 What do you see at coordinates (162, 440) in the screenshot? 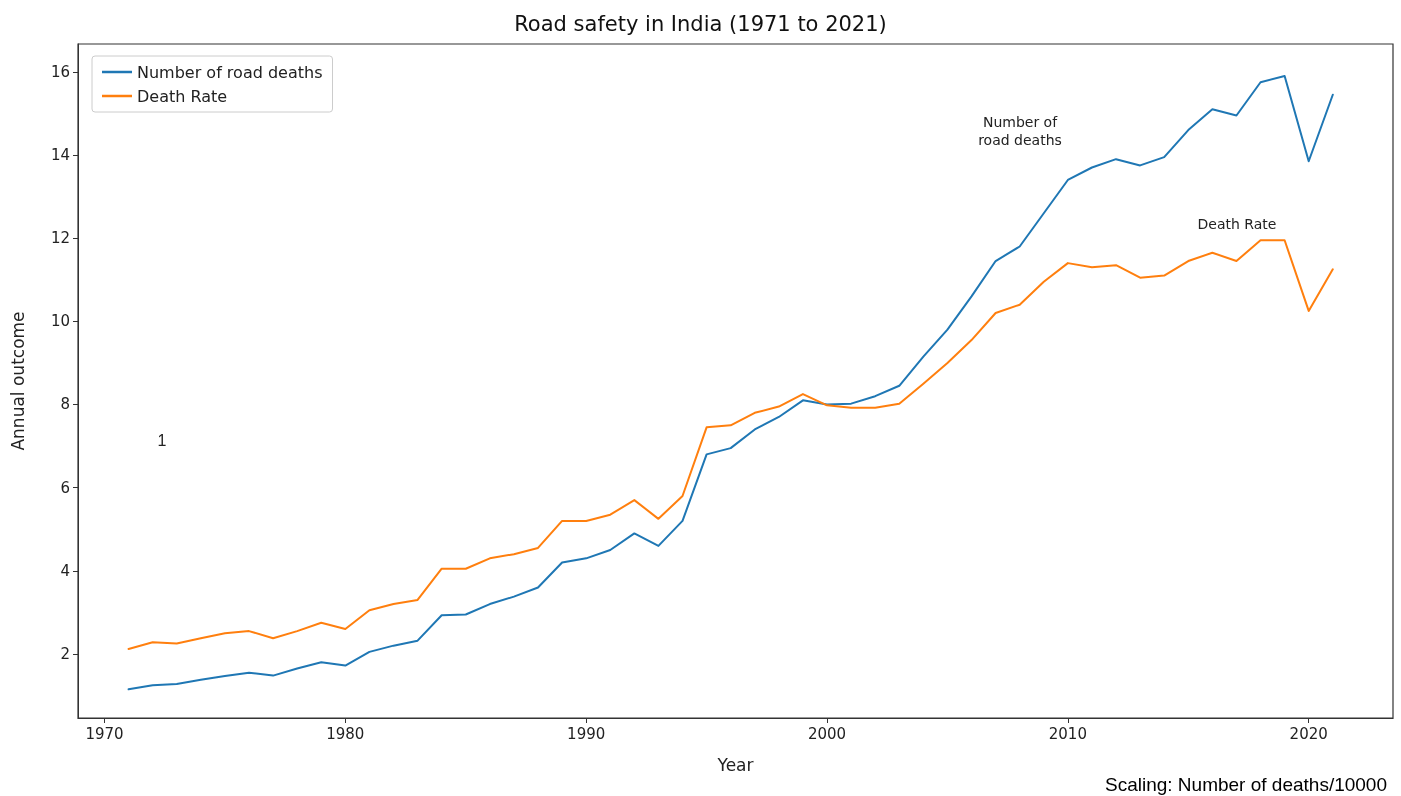
I see `annotation: 1` at bounding box center [162, 440].